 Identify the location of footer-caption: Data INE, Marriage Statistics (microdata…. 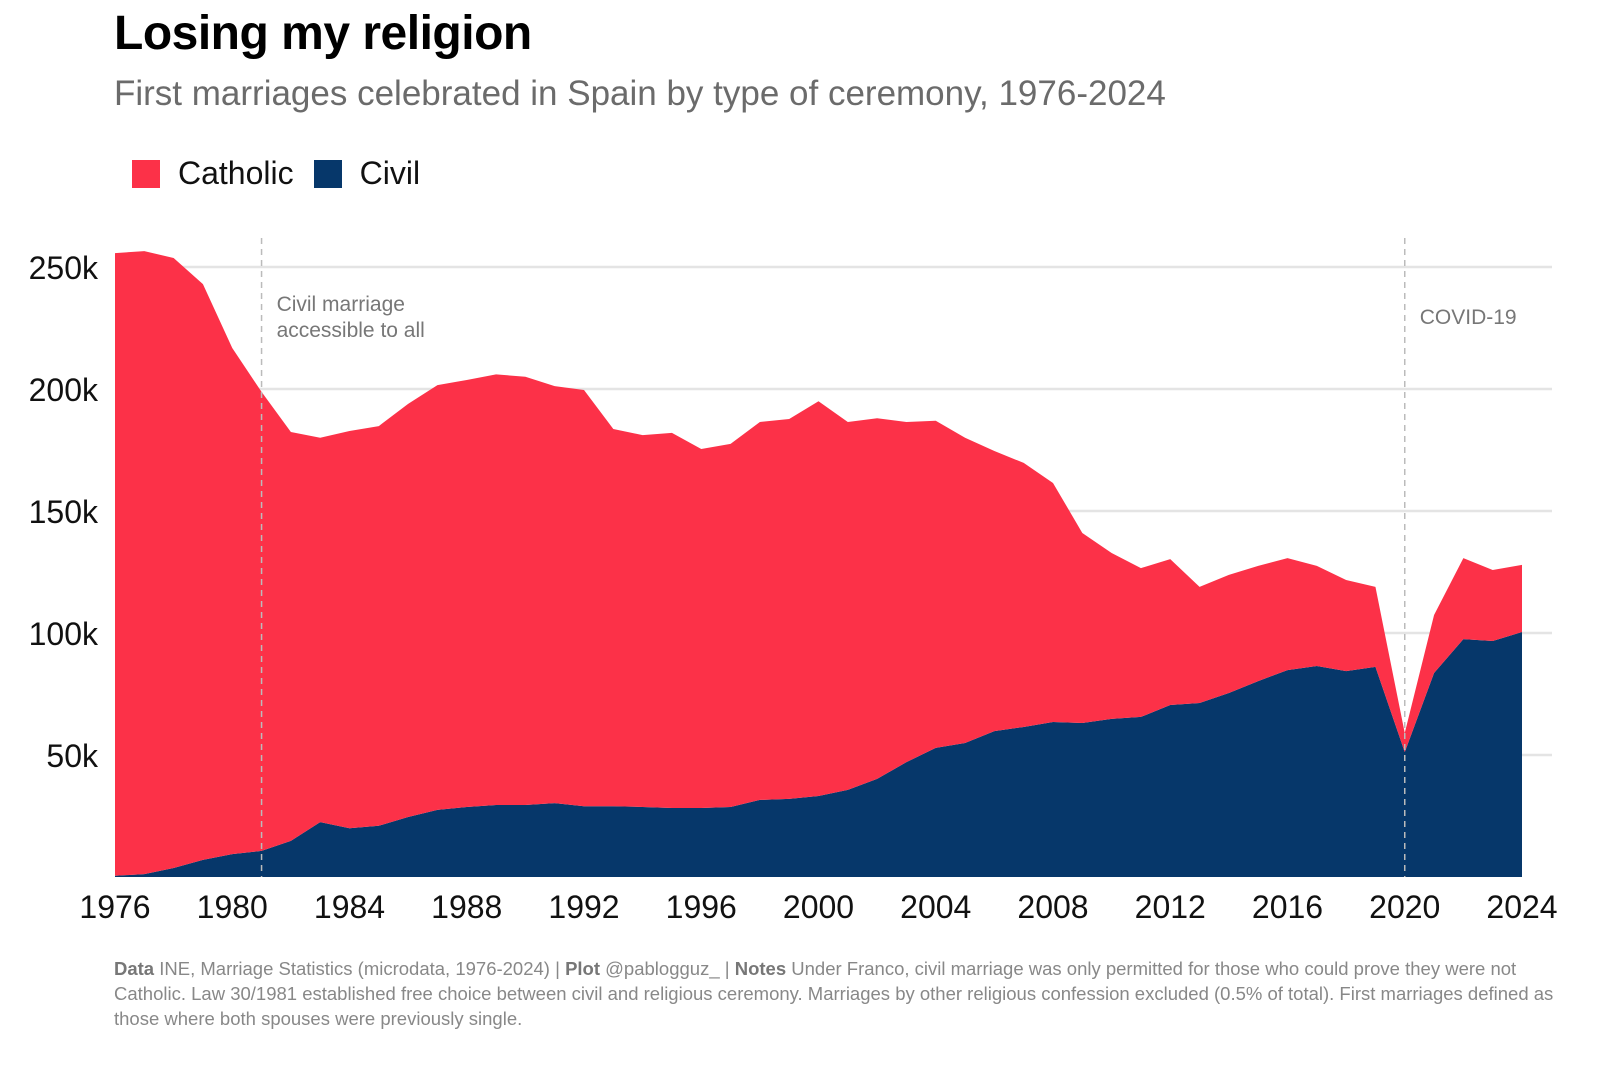
(834, 993).